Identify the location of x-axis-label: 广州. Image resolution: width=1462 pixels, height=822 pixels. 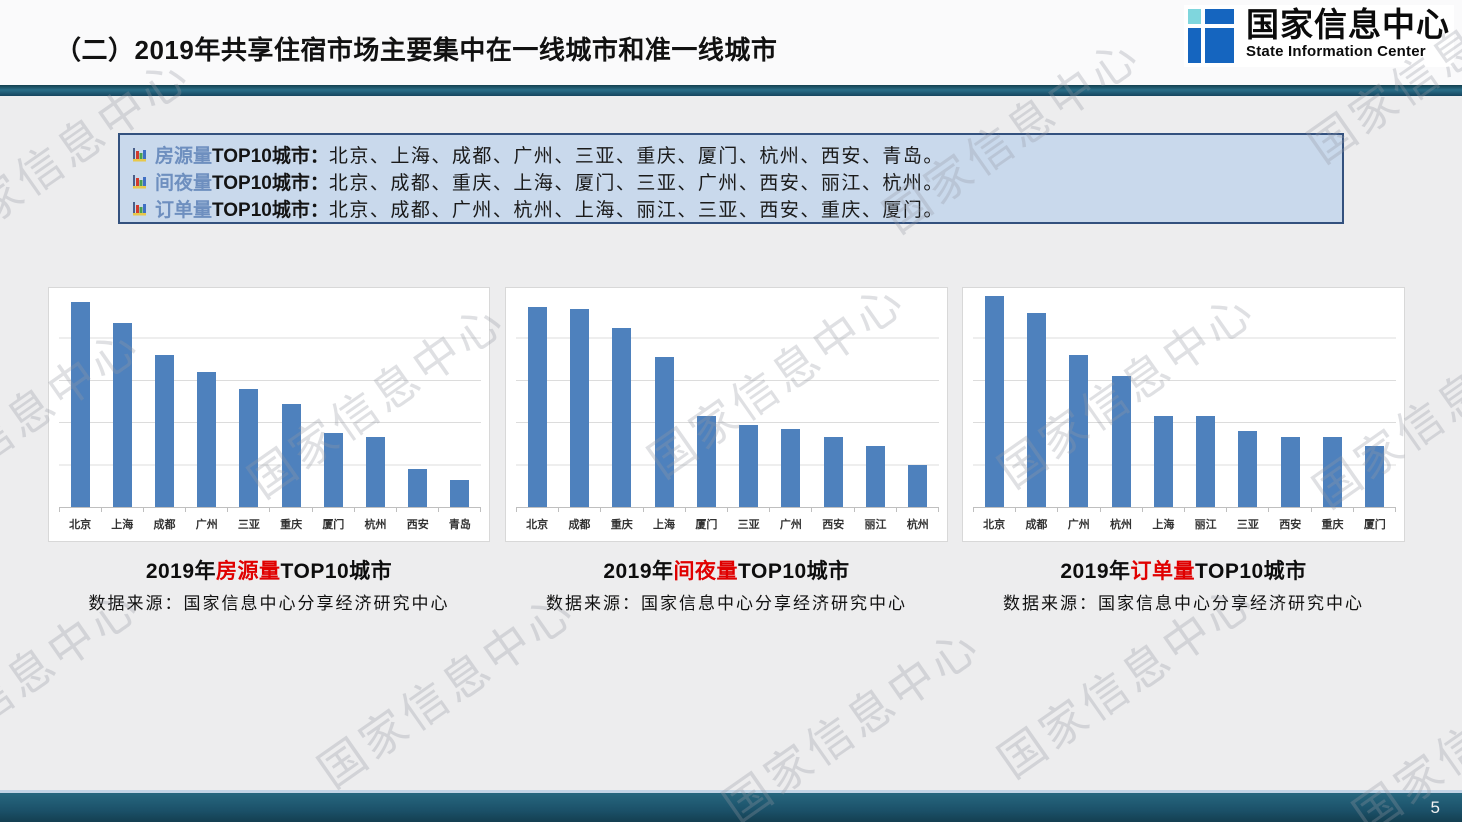
(1078, 525).